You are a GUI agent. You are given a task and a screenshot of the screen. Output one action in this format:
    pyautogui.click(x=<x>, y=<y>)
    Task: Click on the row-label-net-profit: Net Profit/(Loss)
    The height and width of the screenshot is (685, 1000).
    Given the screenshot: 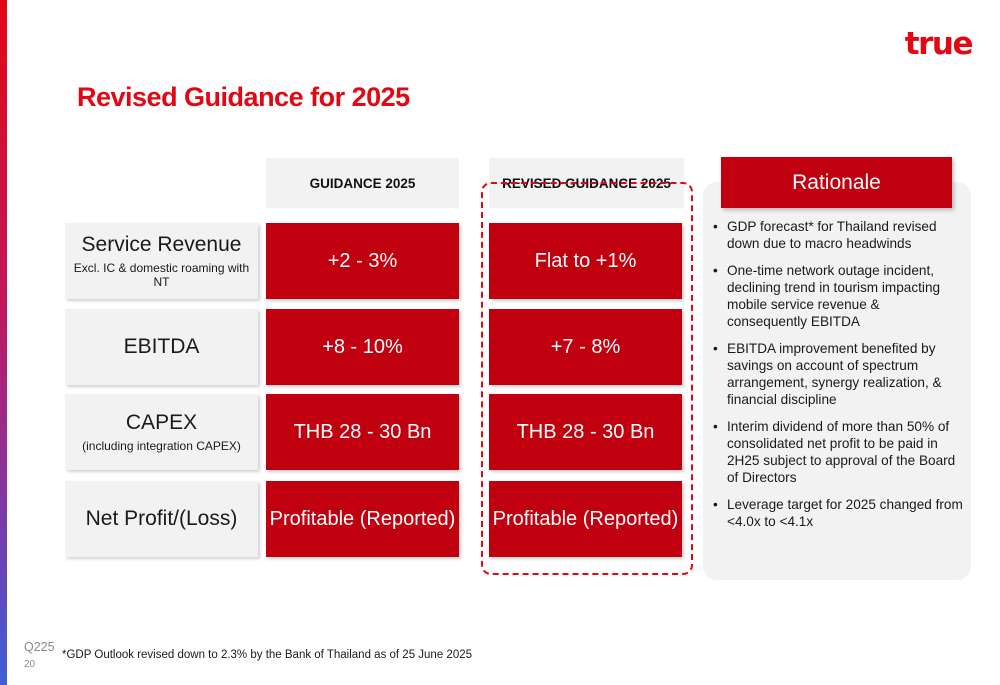 What is the action you would take?
    pyautogui.click(x=161, y=519)
    